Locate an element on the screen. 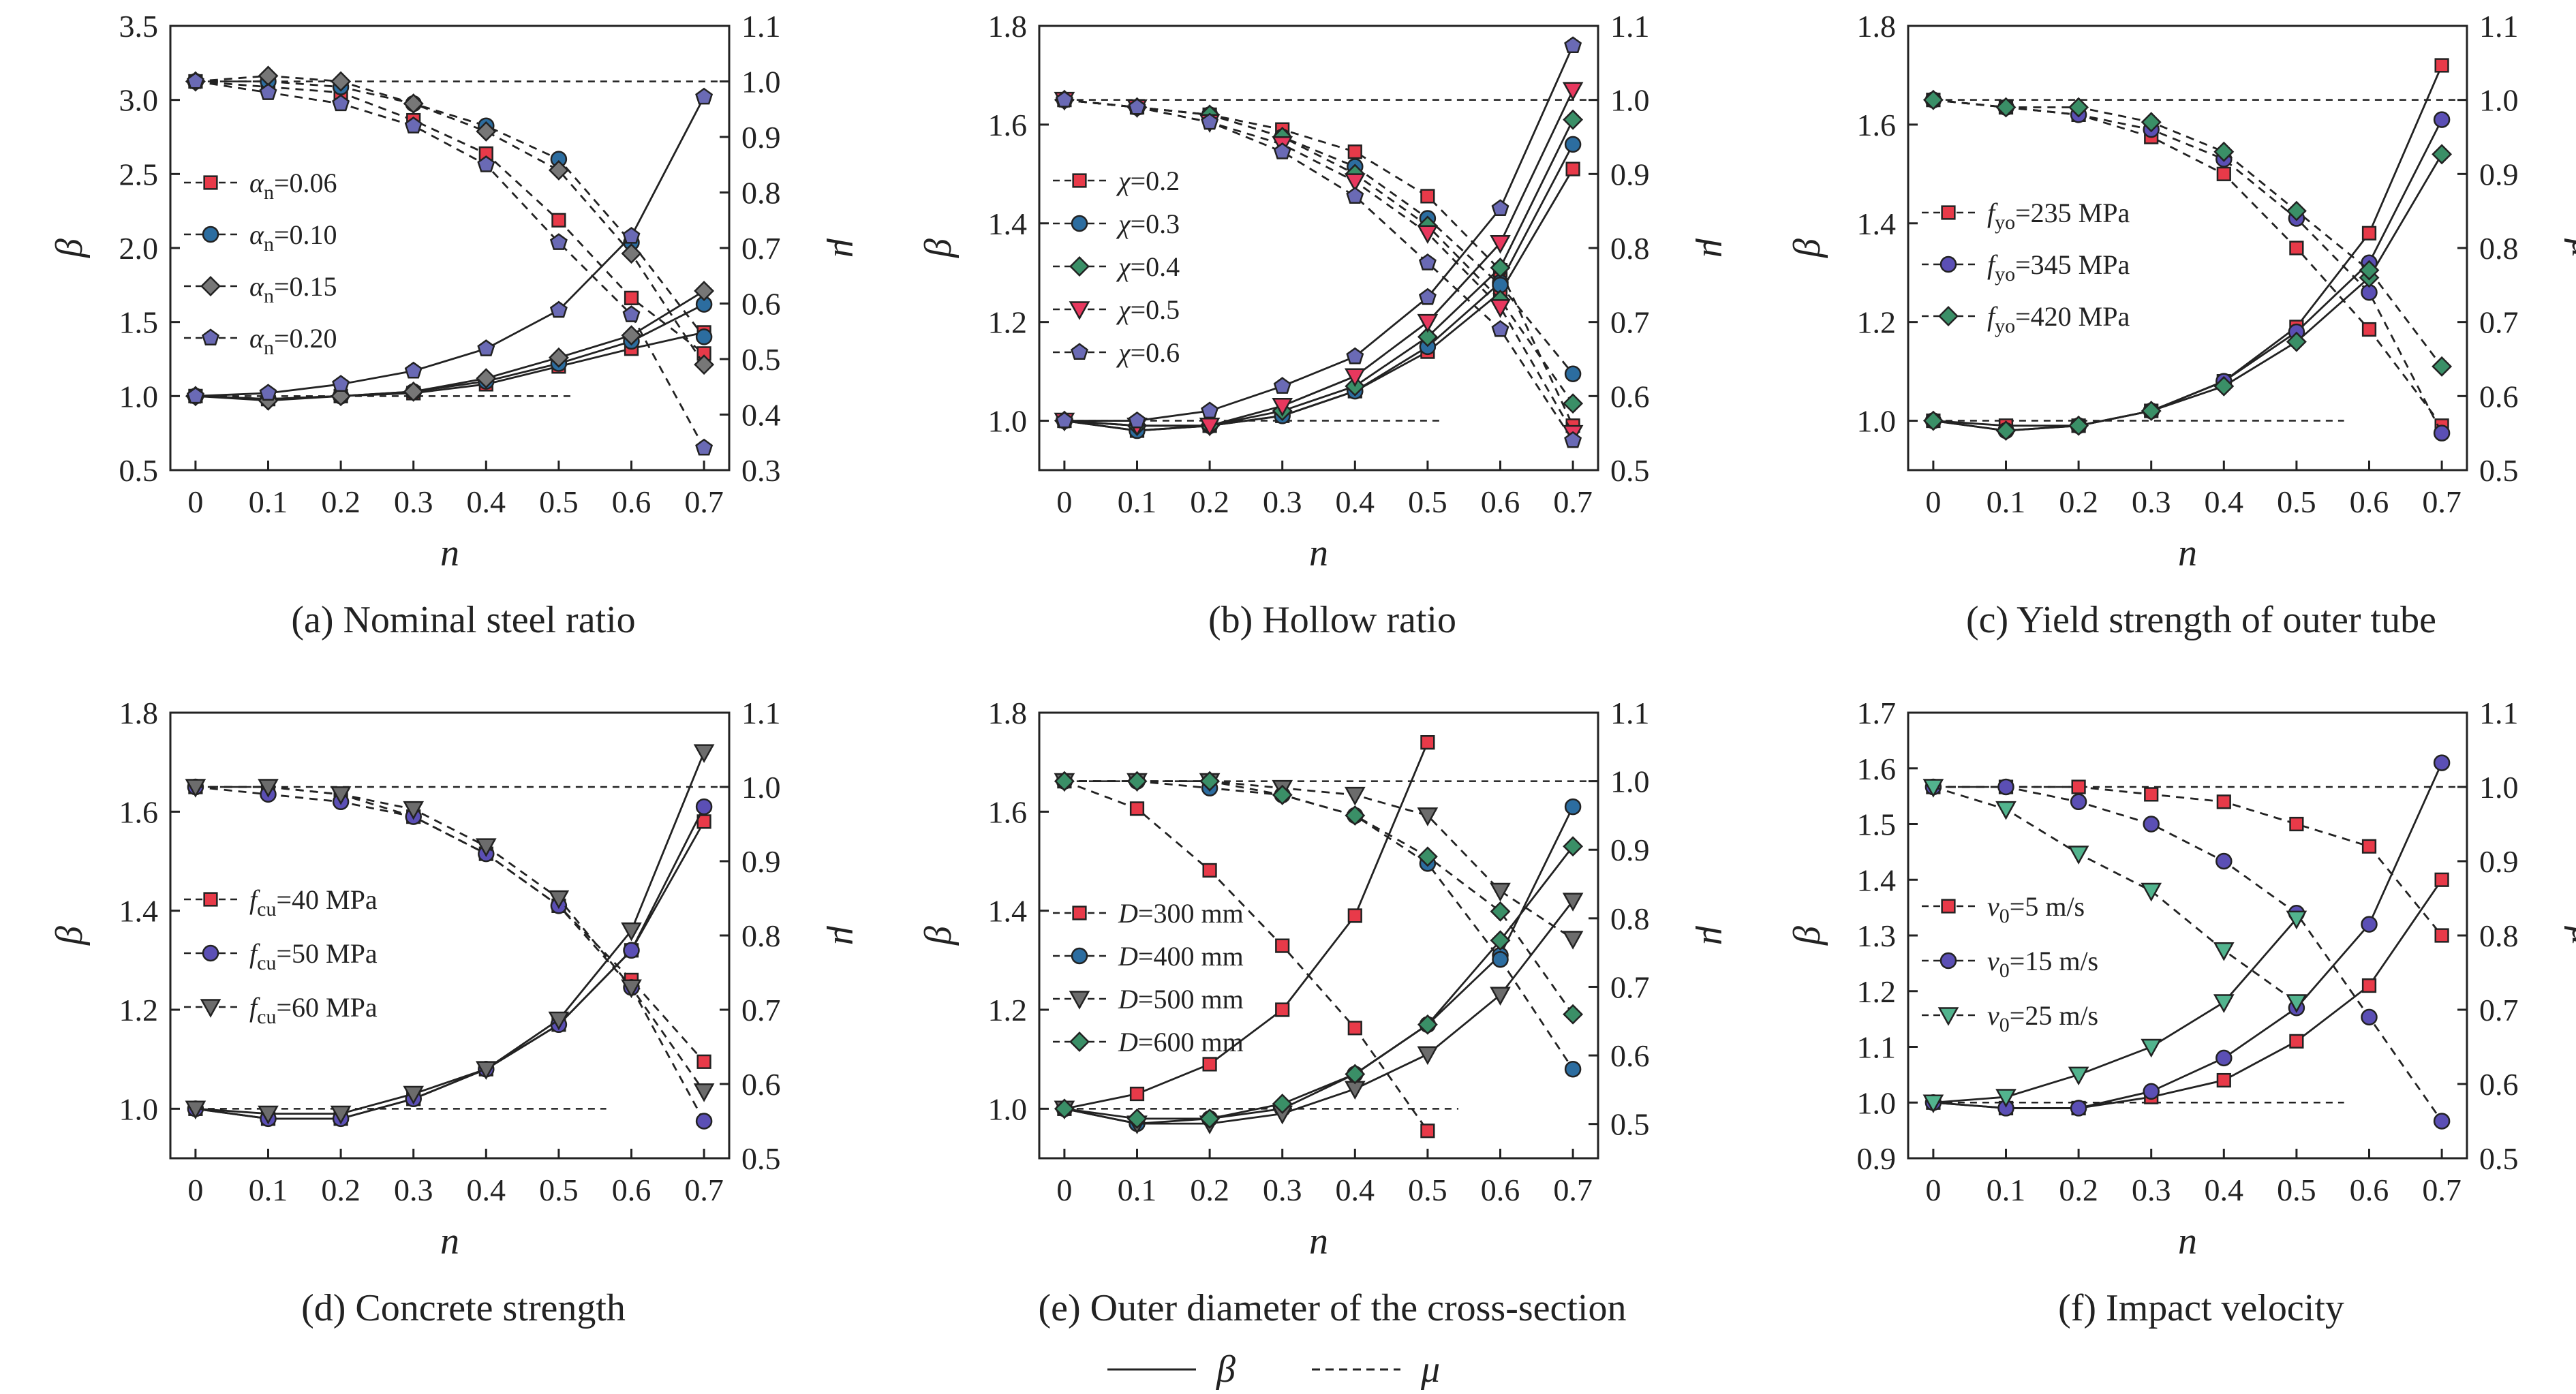 The image size is (2576, 1394). x-tick-label: 0.6 is located at coordinates (631, 501).